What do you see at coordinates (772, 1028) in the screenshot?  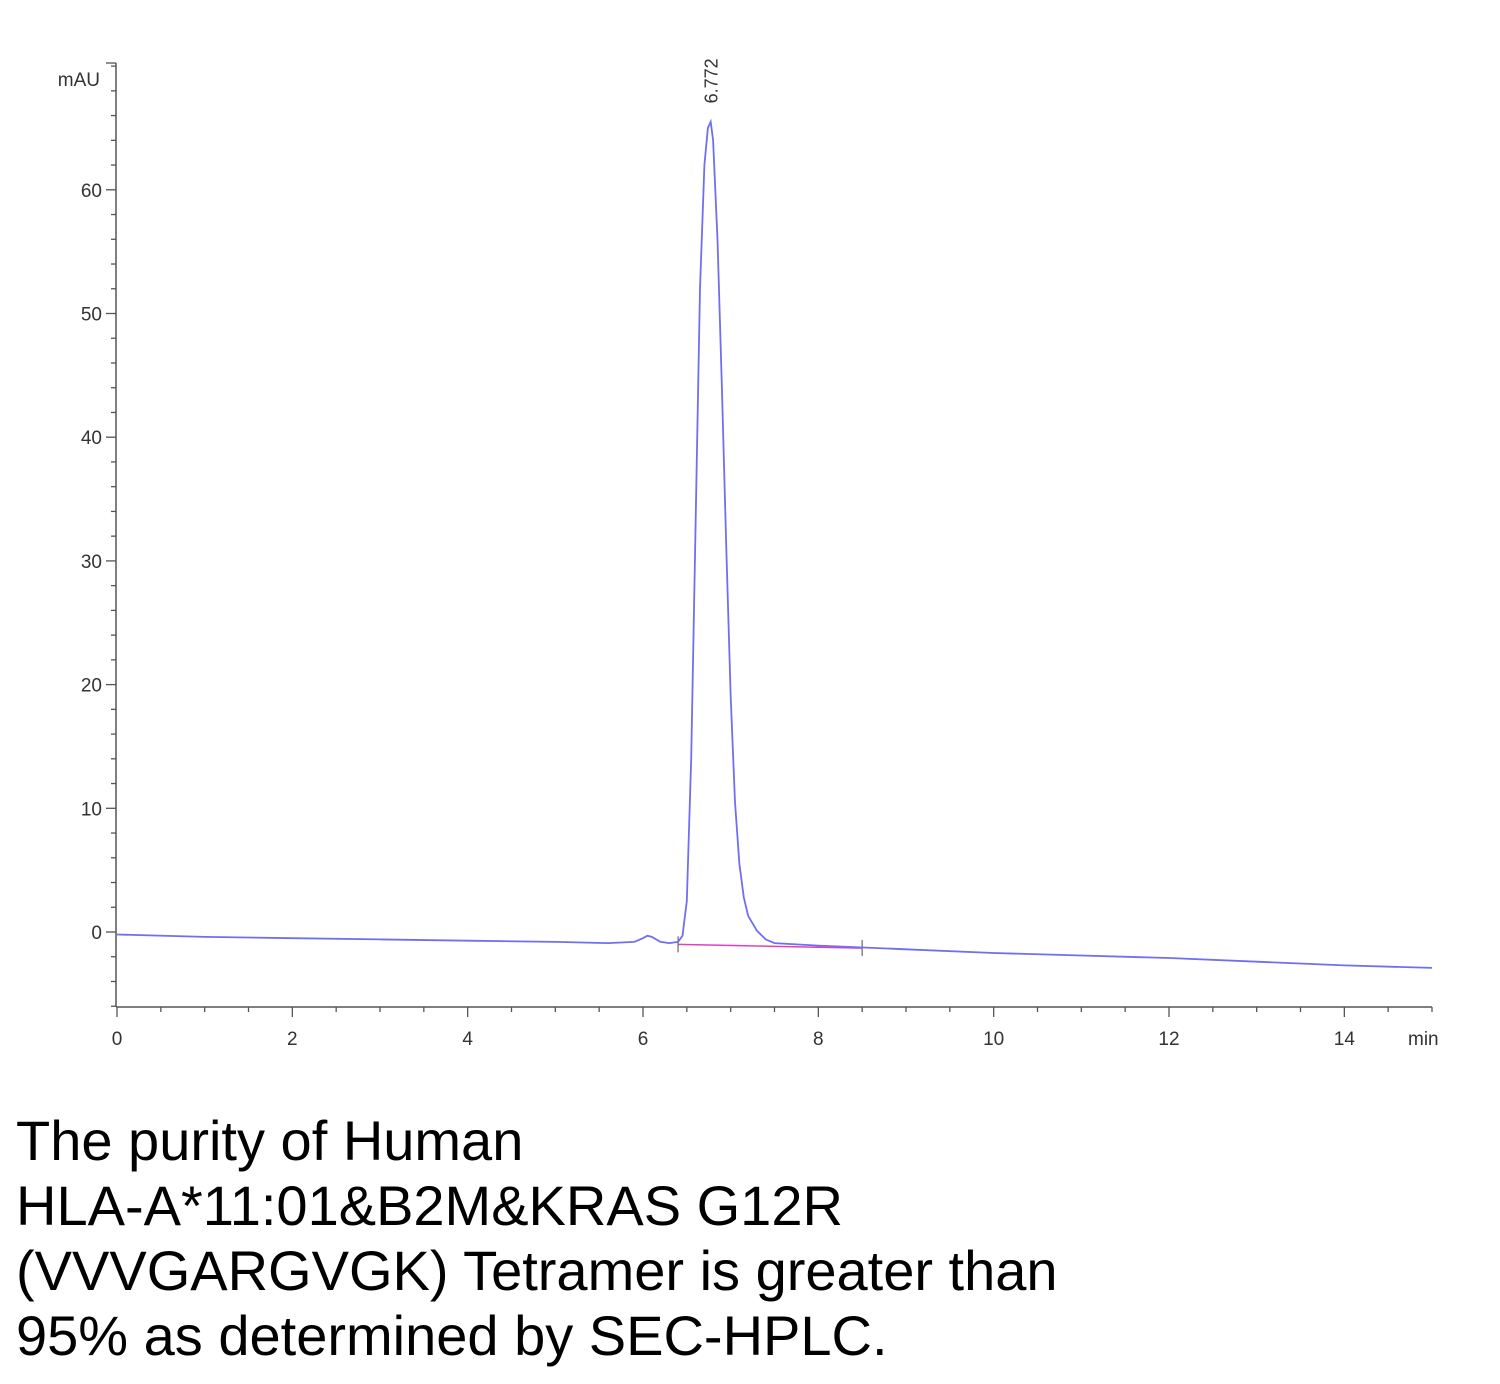 I see `x-axis-ticks: 0 2 4 6 8 10 12 14` at bounding box center [772, 1028].